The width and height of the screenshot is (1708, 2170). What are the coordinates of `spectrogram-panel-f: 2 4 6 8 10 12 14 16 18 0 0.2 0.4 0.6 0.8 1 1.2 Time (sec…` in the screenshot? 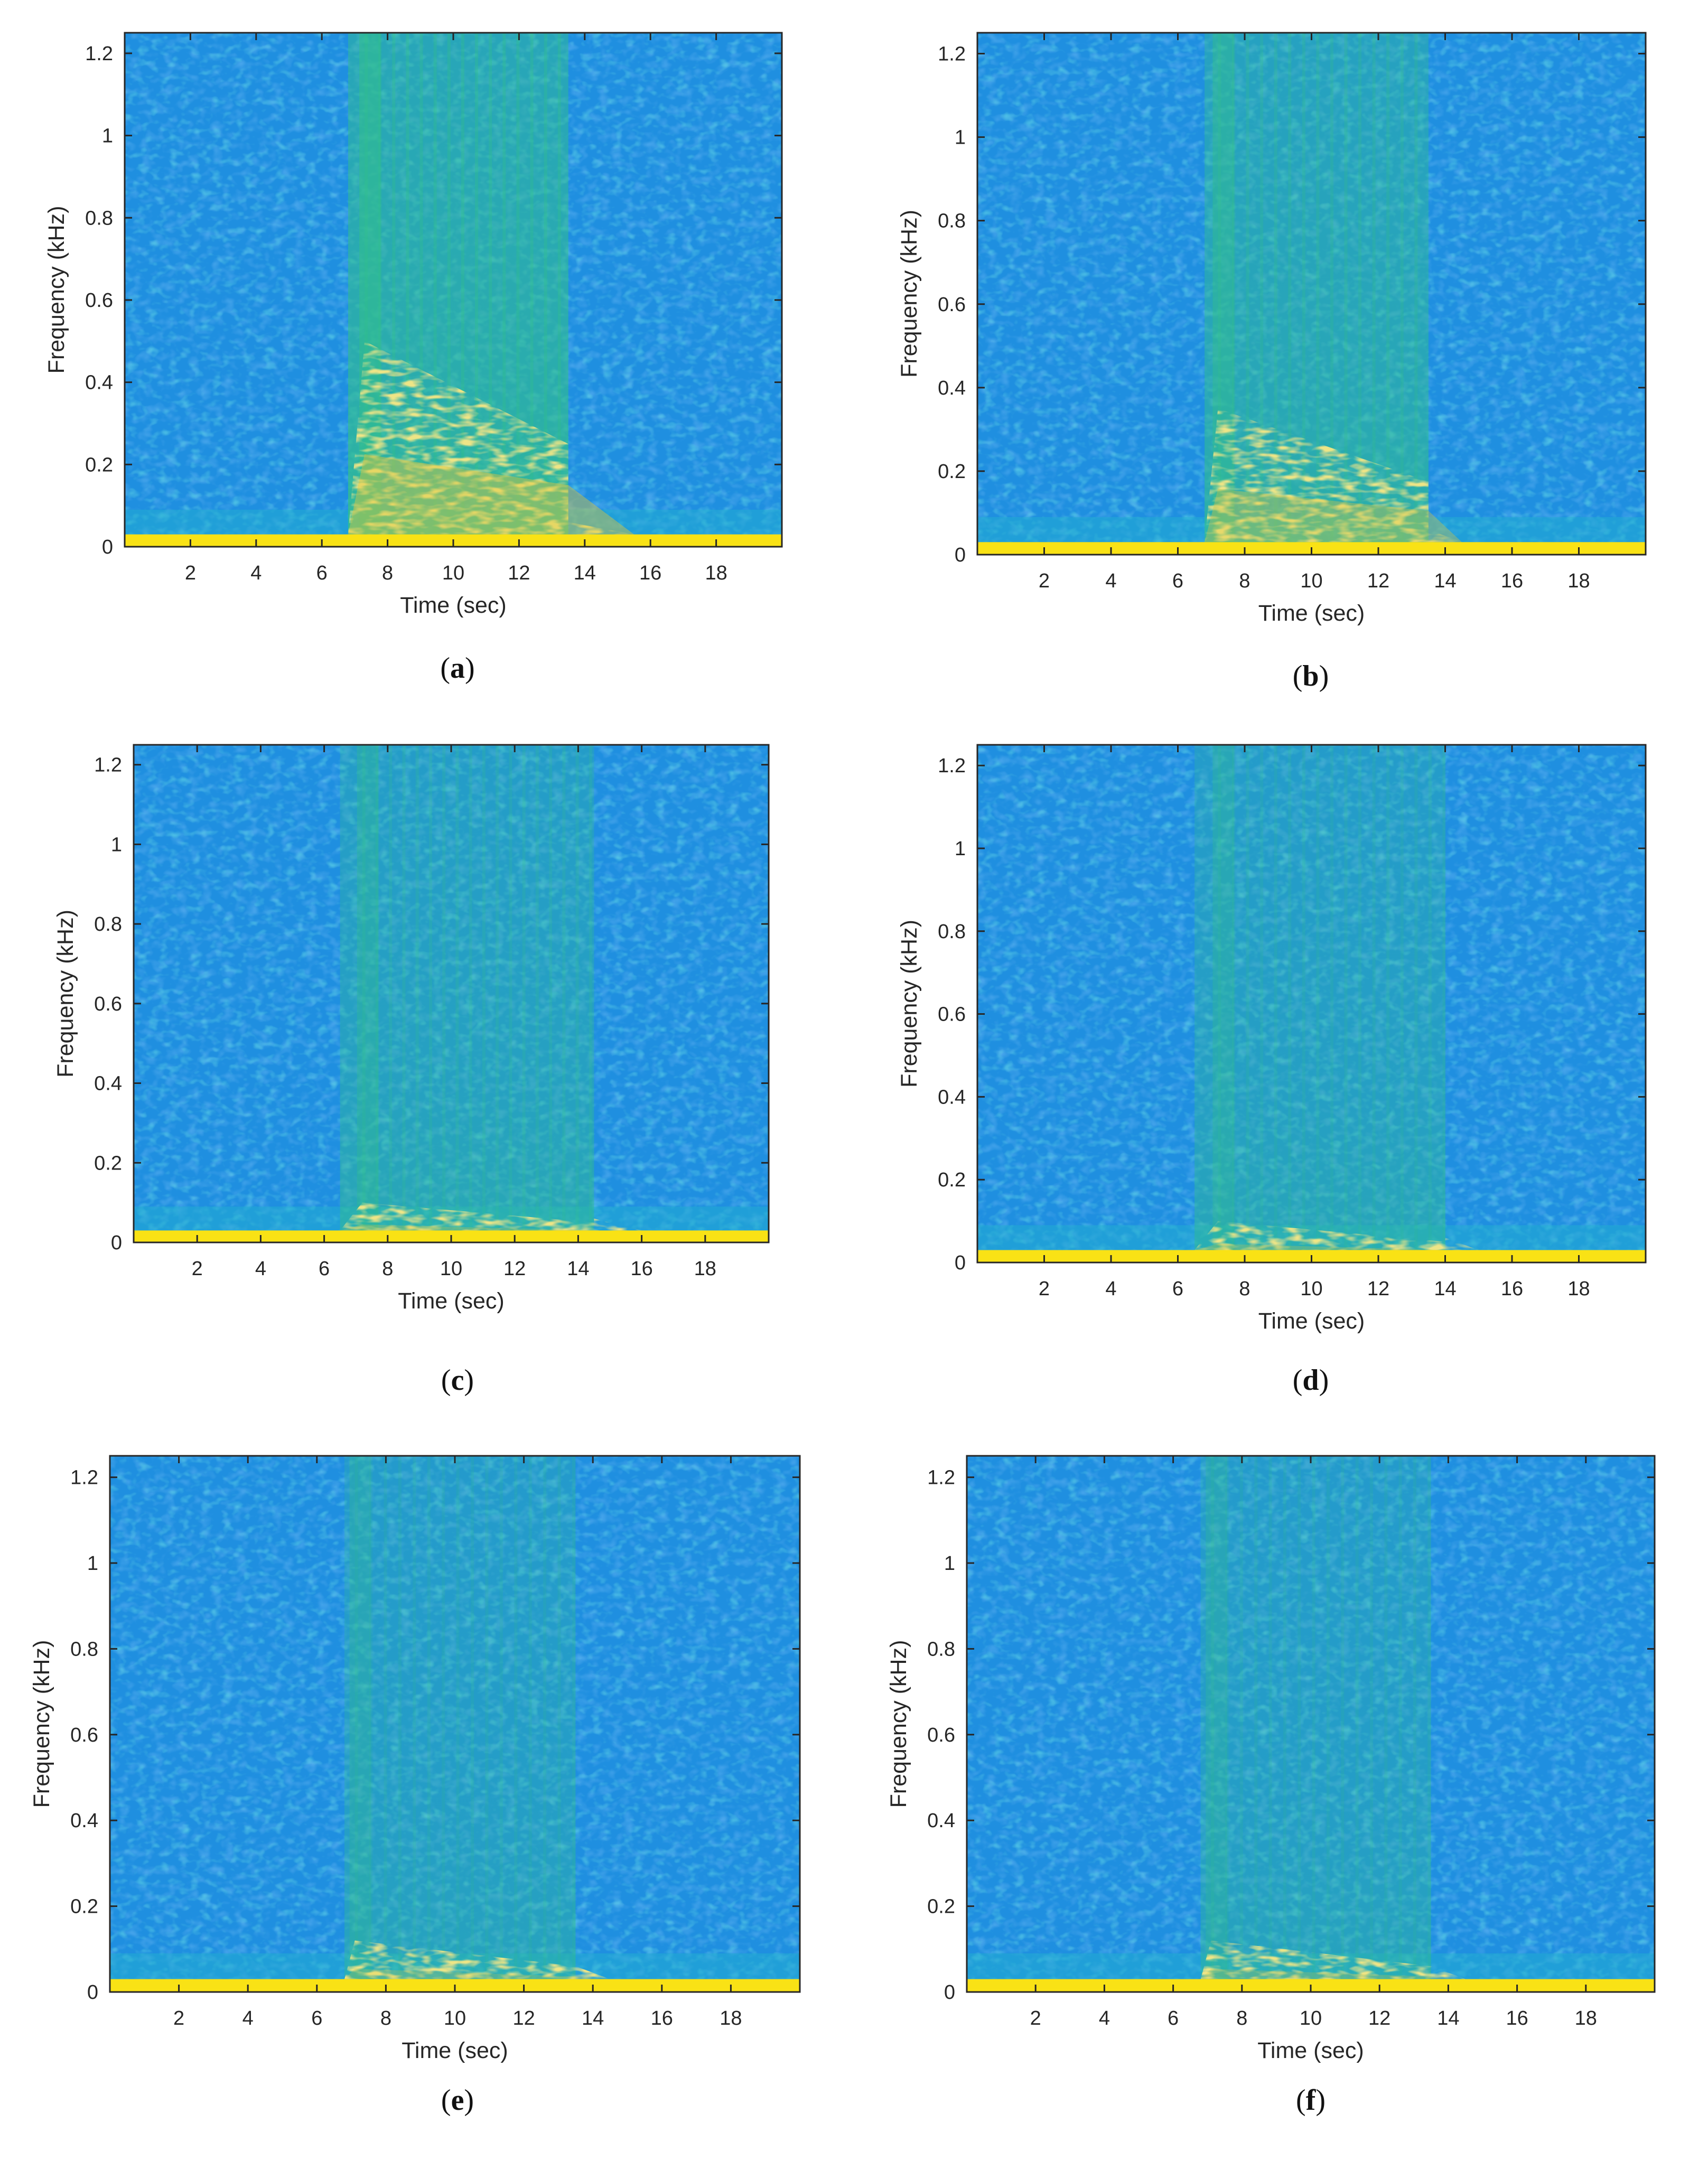 It's located at (1271, 1786).